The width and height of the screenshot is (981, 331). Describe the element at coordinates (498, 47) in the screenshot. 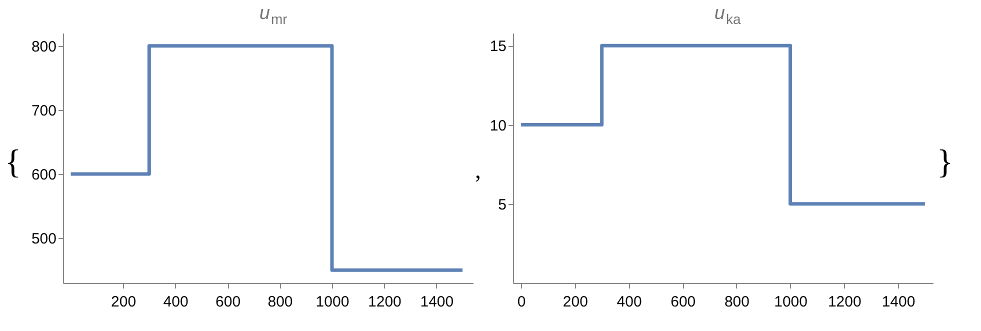

I see `y-tick-label: 15` at that location.